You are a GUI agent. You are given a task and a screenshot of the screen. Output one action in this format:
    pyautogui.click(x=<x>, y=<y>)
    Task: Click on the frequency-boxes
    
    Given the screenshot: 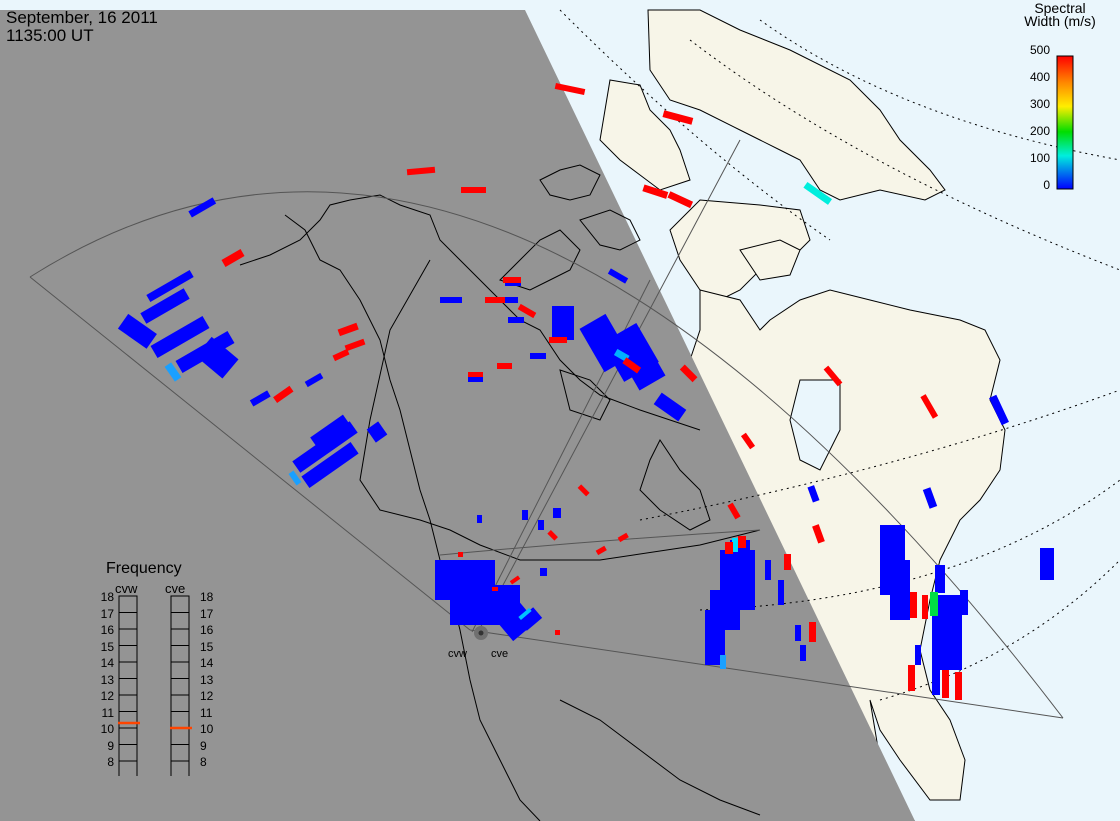 What is the action you would take?
    pyautogui.click(x=154, y=685)
    